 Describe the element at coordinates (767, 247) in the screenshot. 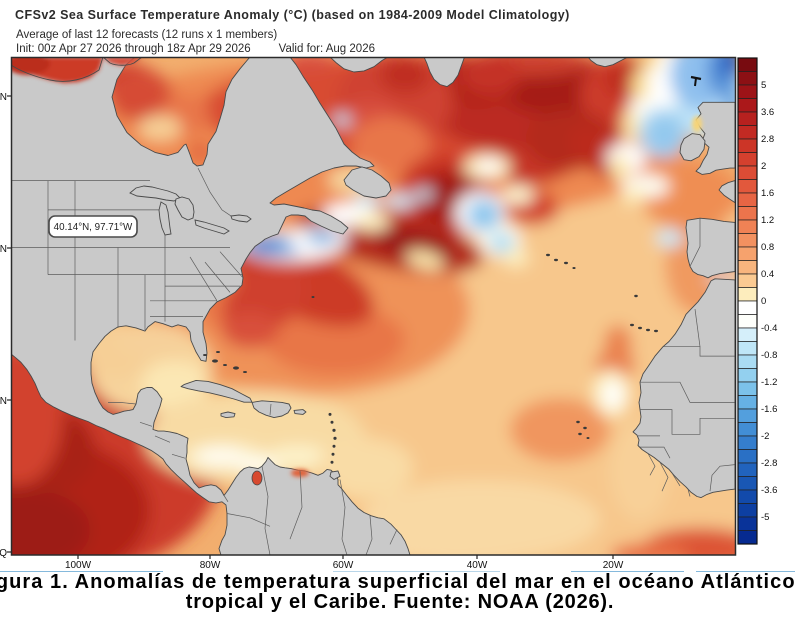

I see `svg-text: 0.8` at that location.